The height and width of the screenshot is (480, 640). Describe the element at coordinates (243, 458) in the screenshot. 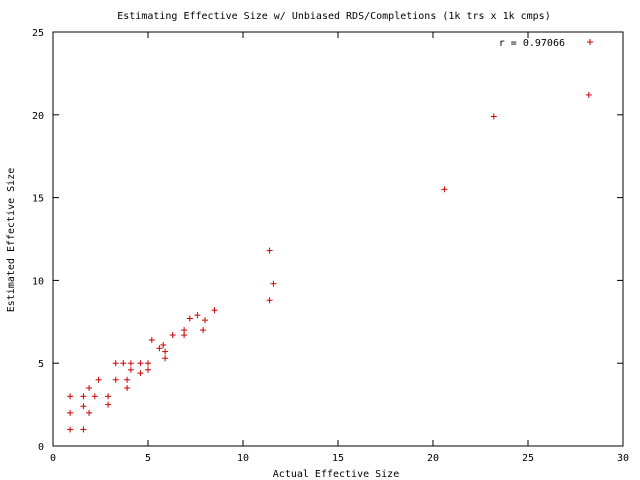

I see `x-tick-label: 10` at that location.